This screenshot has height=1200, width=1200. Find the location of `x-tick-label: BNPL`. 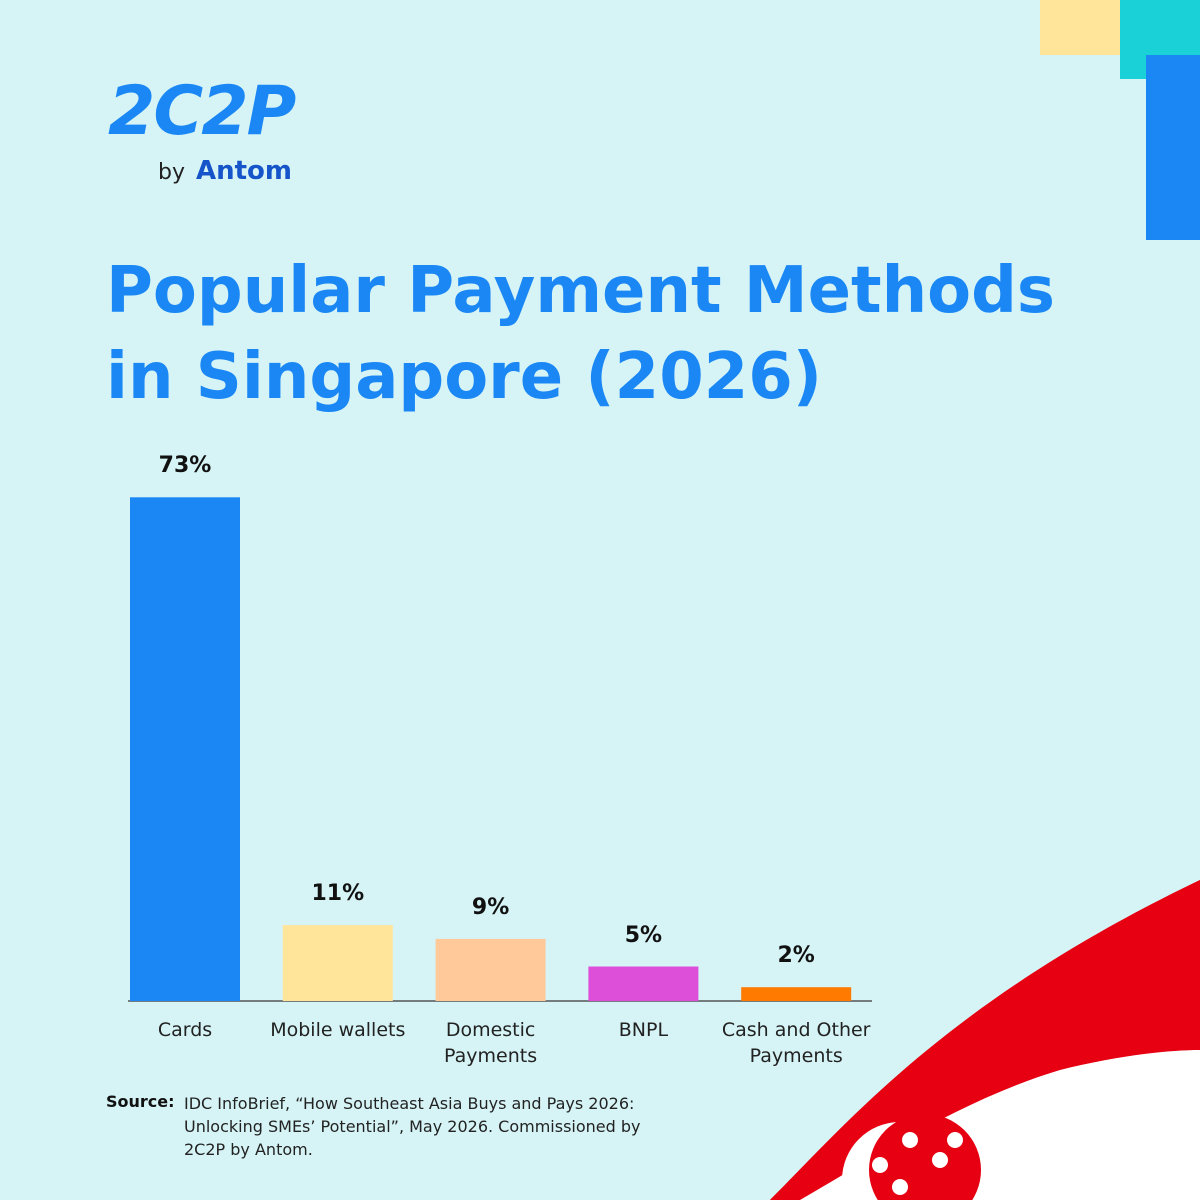

x-tick-label: BNPL is located at coordinates (643, 1030).